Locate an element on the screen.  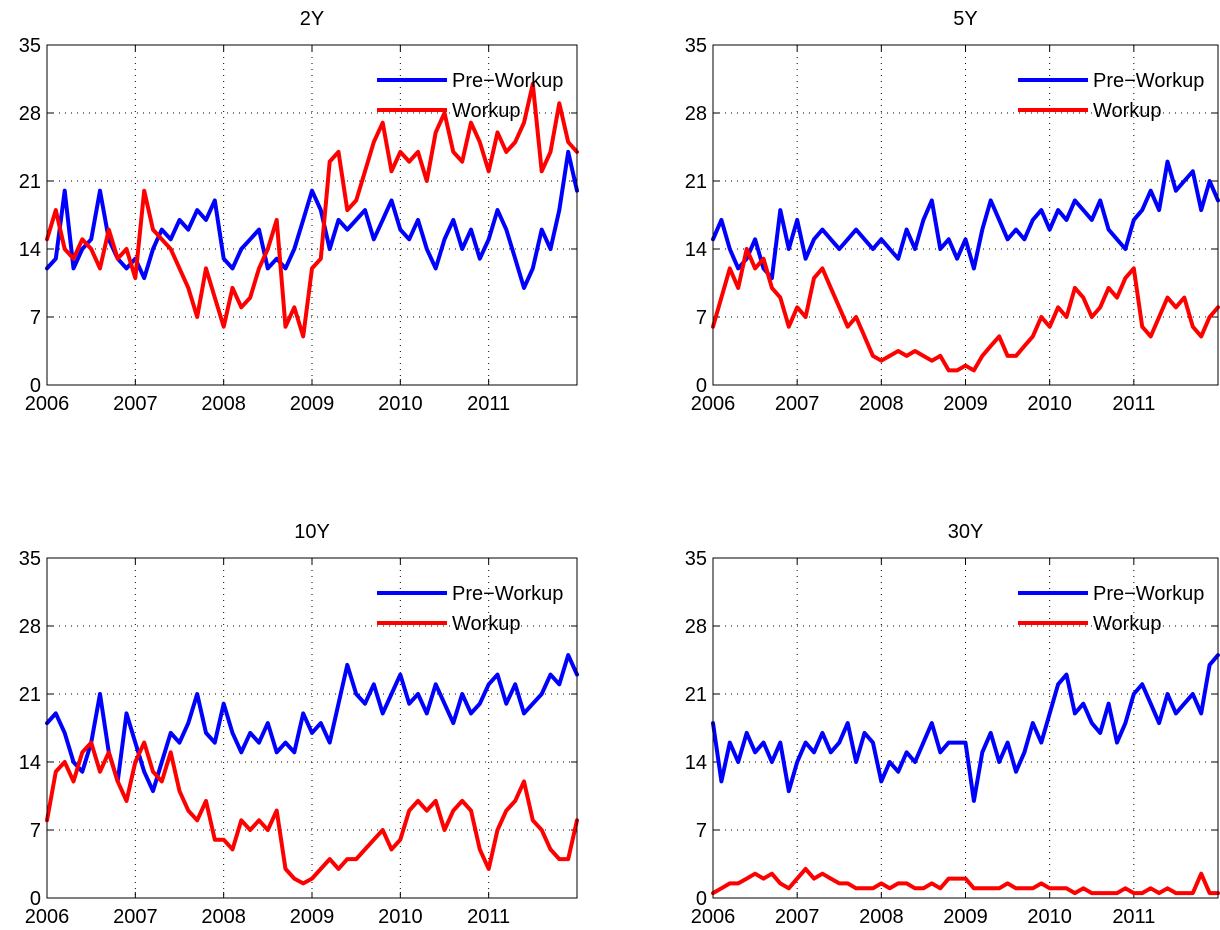
chart-title: 2Y is located at coordinates (312, 19).